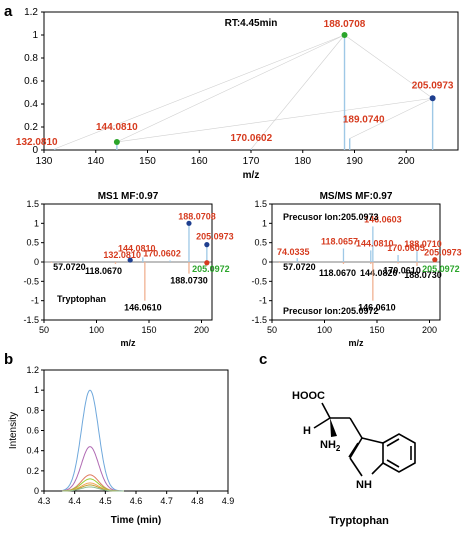  I want to click on top-y-tick-label: 1.2, so click(31, 12).